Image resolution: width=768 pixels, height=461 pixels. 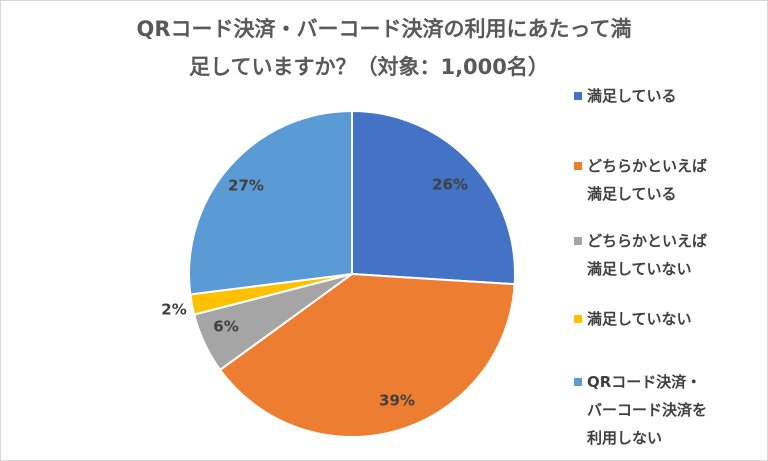 What do you see at coordinates (647, 180) in the screenshot?
I see `legend-label-2: どちらかといえば 満足している` at bounding box center [647, 180].